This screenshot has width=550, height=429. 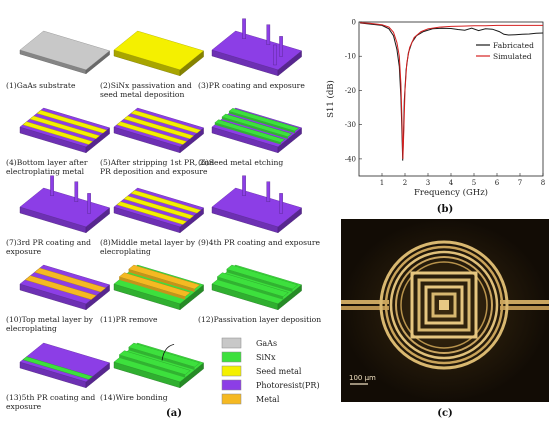 What do you see at coordinates (148, 242) in the screenshot?
I see `step-caption: (8)Middle metal layer by` at bounding box center [148, 242].